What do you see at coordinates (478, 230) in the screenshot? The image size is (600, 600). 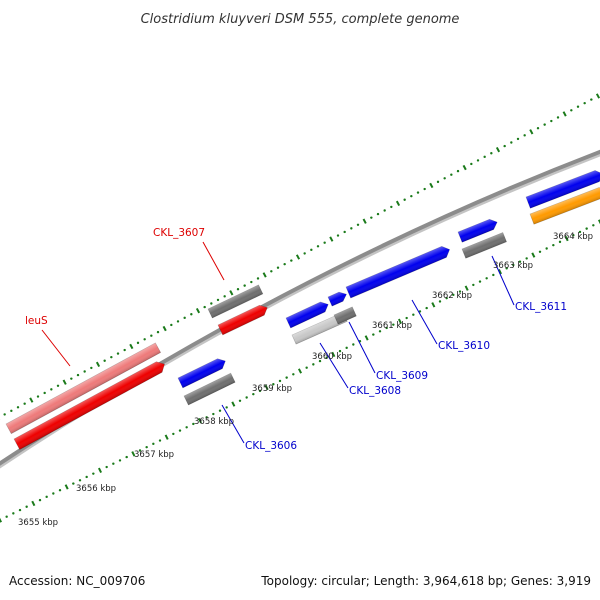 I see `gene-ckl-3611-blue` at bounding box center [478, 230].